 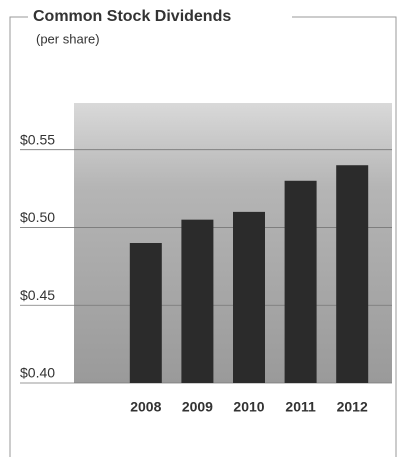 I want to click on chart-title: Common Stock Dividends, so click(x=132, y=16).